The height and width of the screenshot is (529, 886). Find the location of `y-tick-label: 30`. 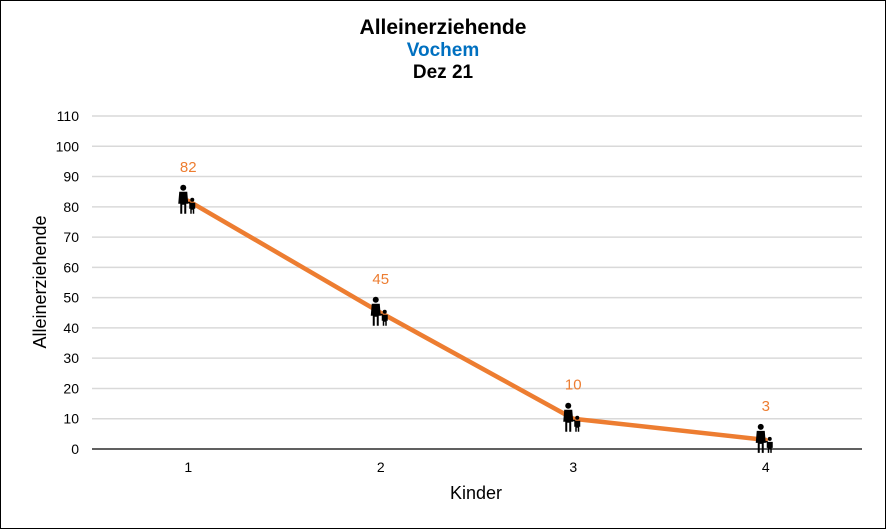

y-tick-label: 30 is located at coordinates (71, 358).